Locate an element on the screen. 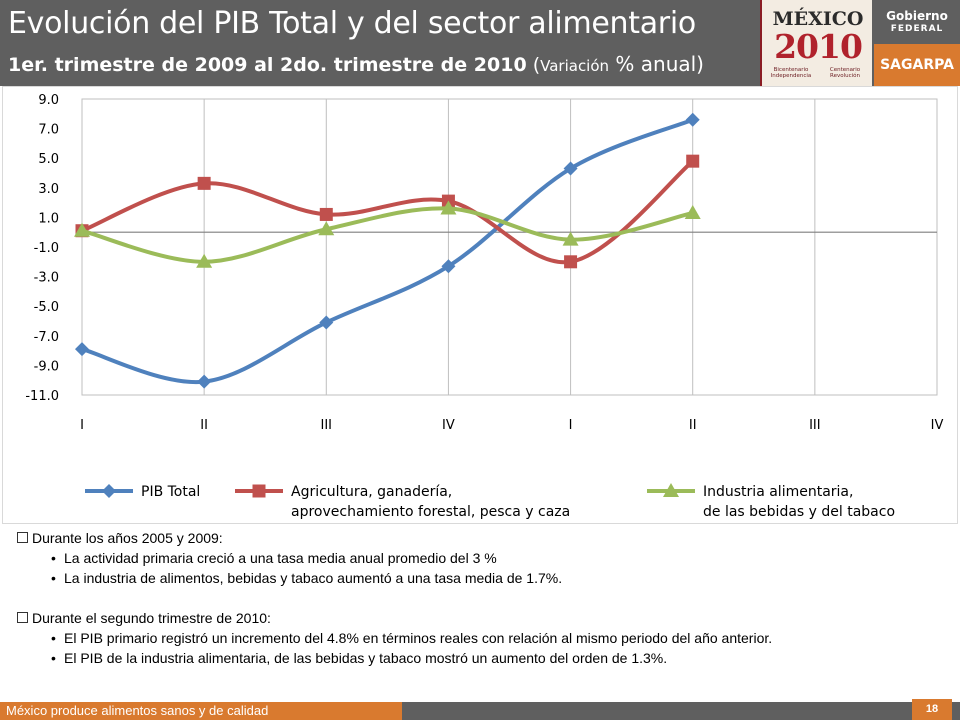 This screenshot has width=960, height=720. y-tick-label: 1.0 is located at coordinates (48, 218).